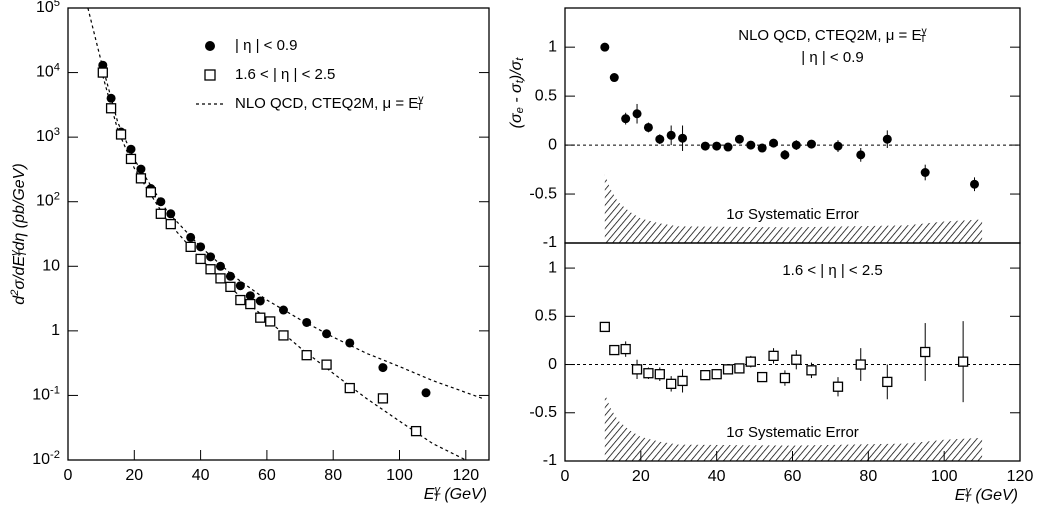 Image resolution: width=1038 pixels, height=506 pixels. What do you see at coordinates (543, 412) in the screenshot?
I see `y-tick-label: -0.5` at bounding box center [543, 412].